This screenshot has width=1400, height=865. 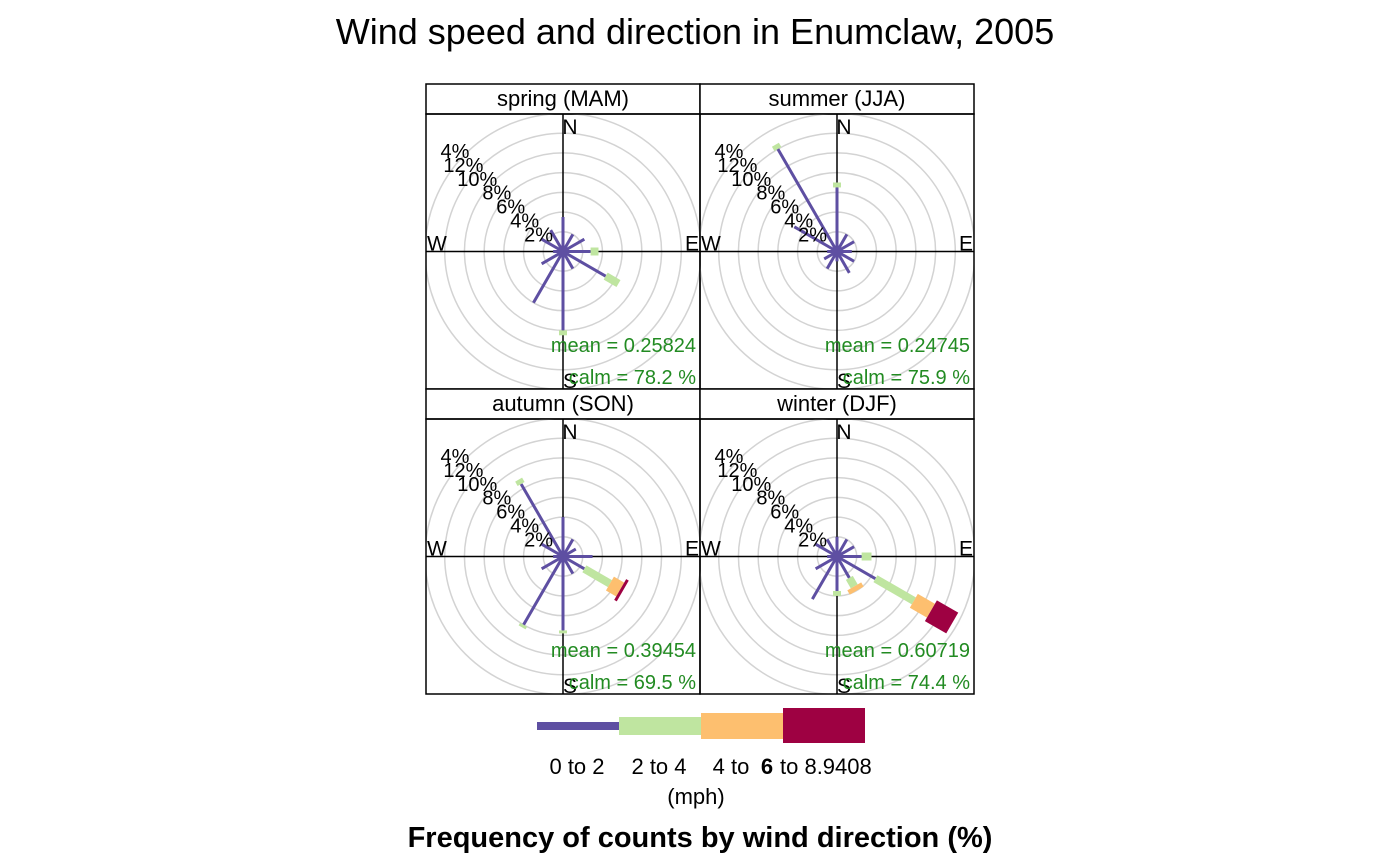 What do you see at coordinates (837, 98) in the screenshot?
I see `panel-strip-title: summer (JJA)` at bounding box center [837, 98].